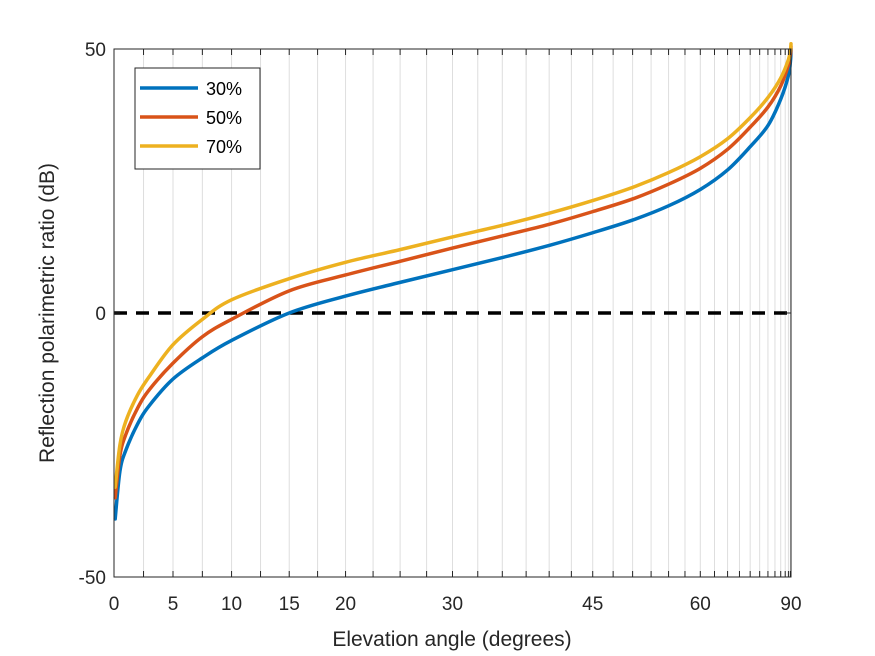 The height and width of the screenshot is (656, 875). I want to click on x-tick-label: 20, so click(345, 604).